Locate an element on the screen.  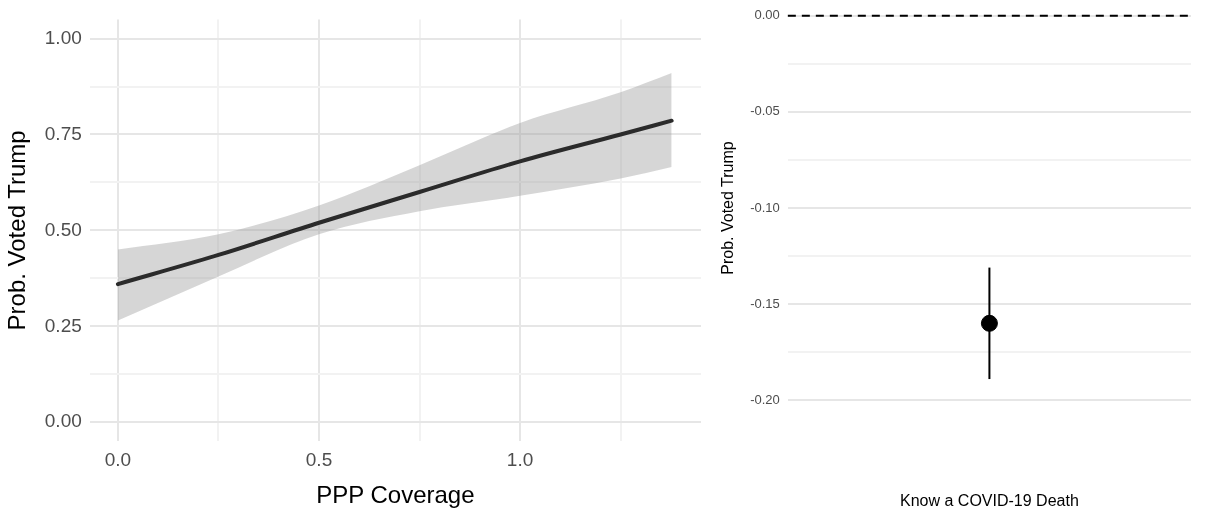
y-tick-label: 1.00 is located at coordinates (63, 37).